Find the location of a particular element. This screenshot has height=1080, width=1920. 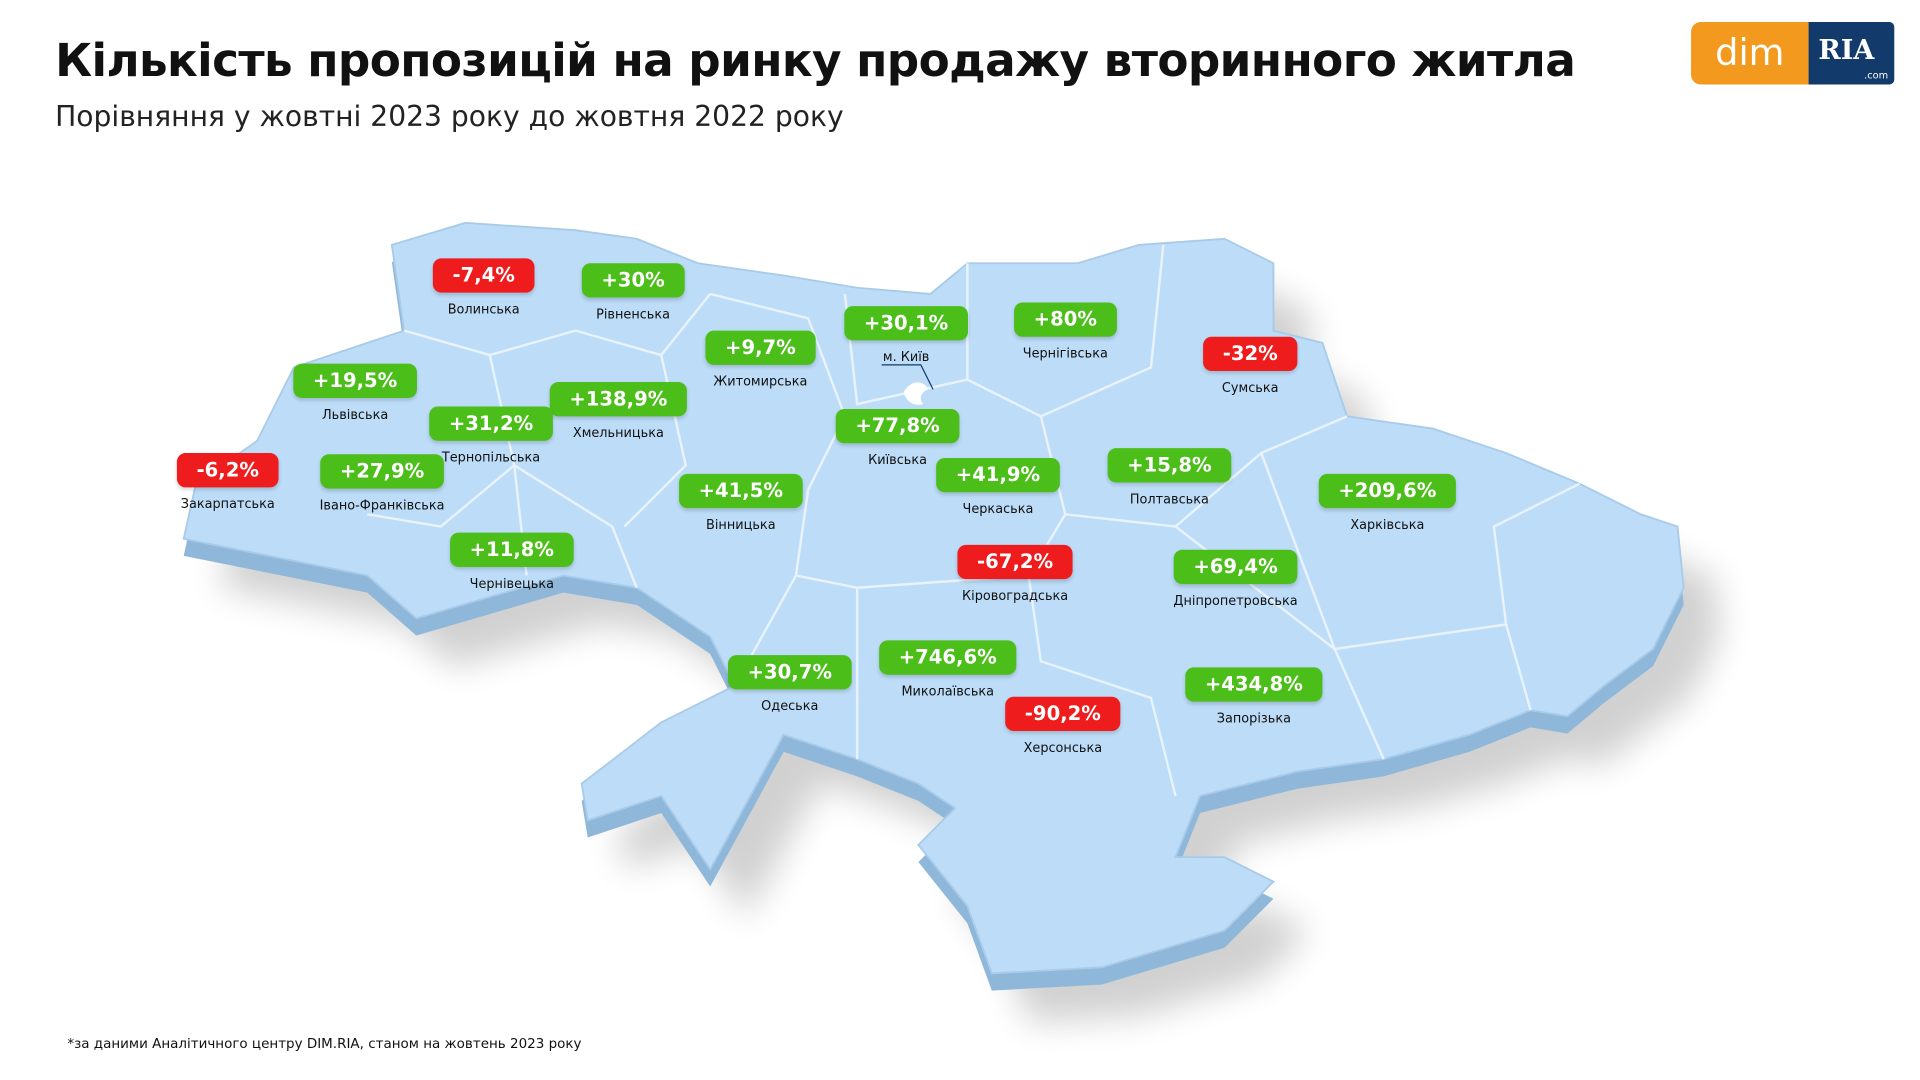

region-name: Київська is located at coordinates (898, 460).